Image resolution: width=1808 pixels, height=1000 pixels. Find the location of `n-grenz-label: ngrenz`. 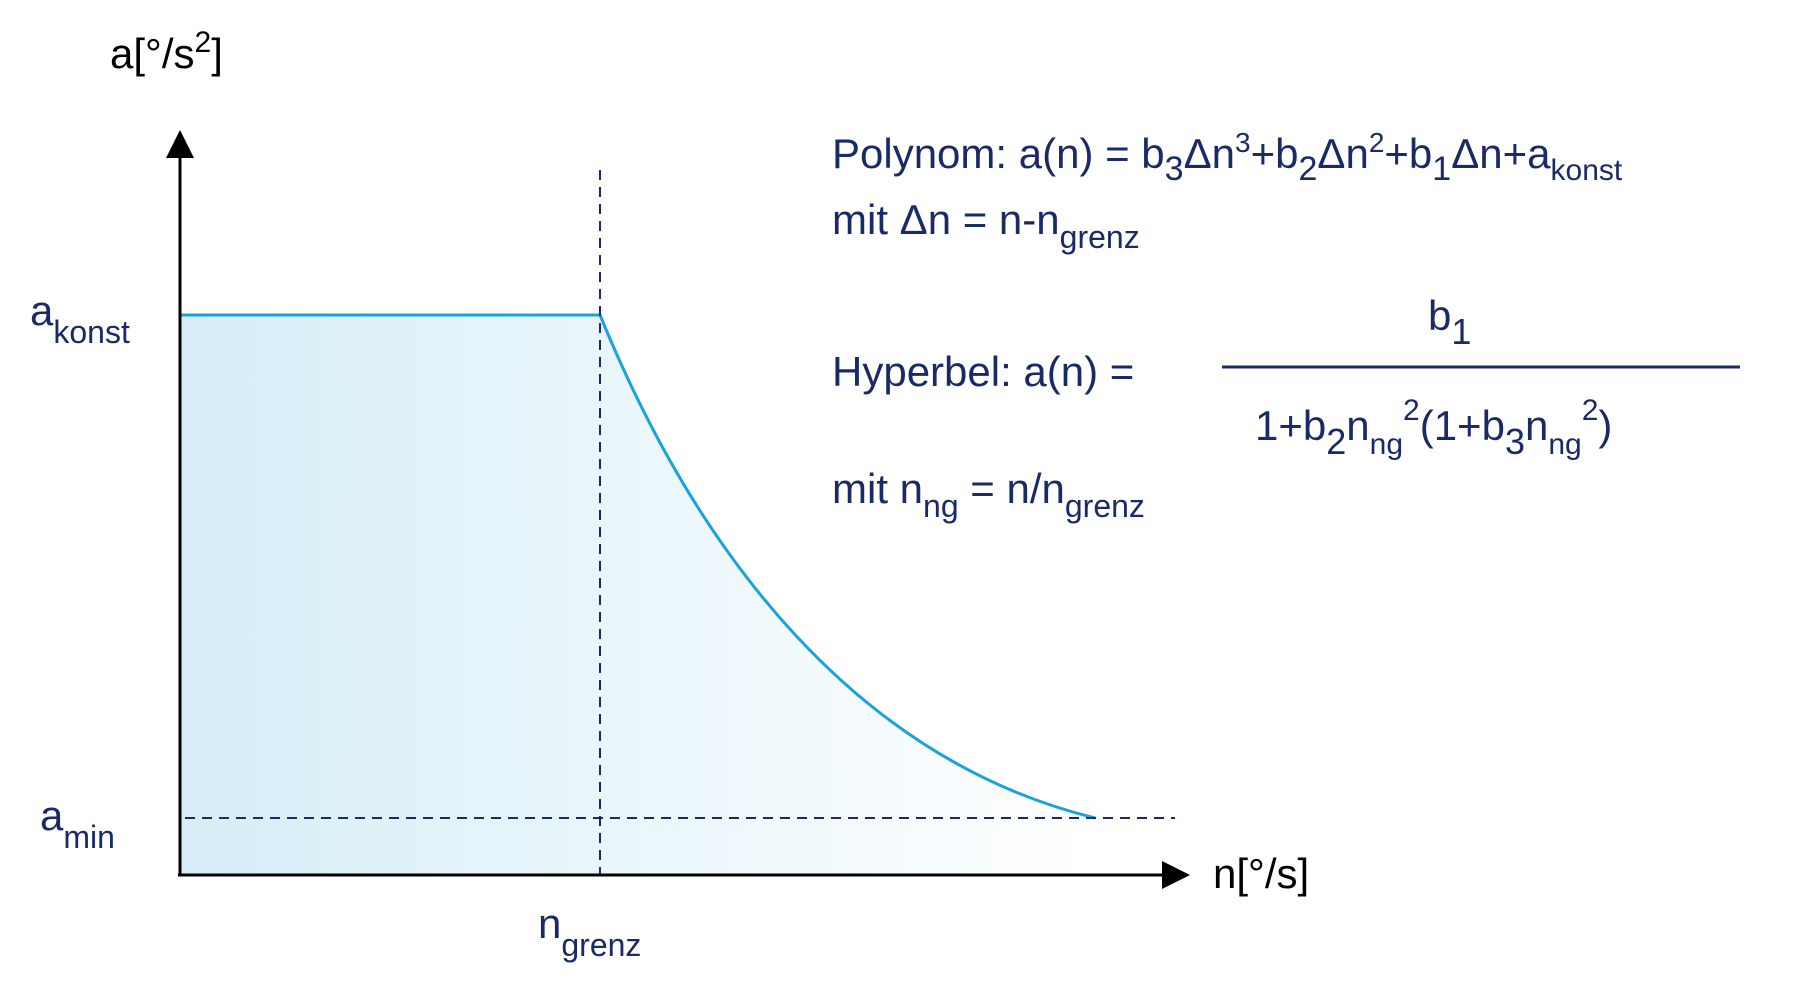

n-grenz-label: ngrenz is located at coordinates (589, 931).